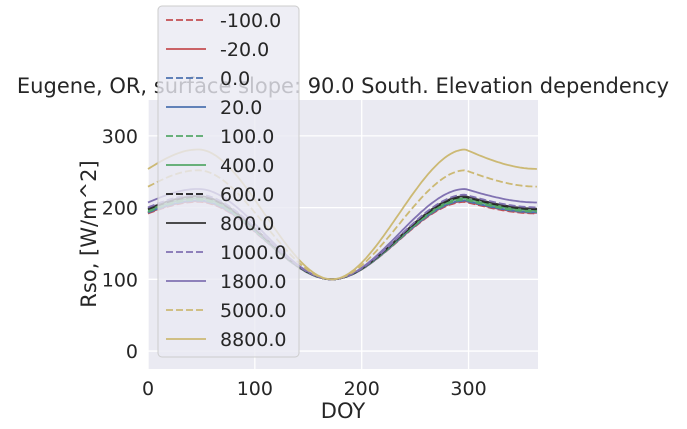 This screenshot has height=429, width=687. What do you see at coordinates (253, 311) in the screenshot?
I see `legend-label: 5000.0` at bounding box center [253, 311].